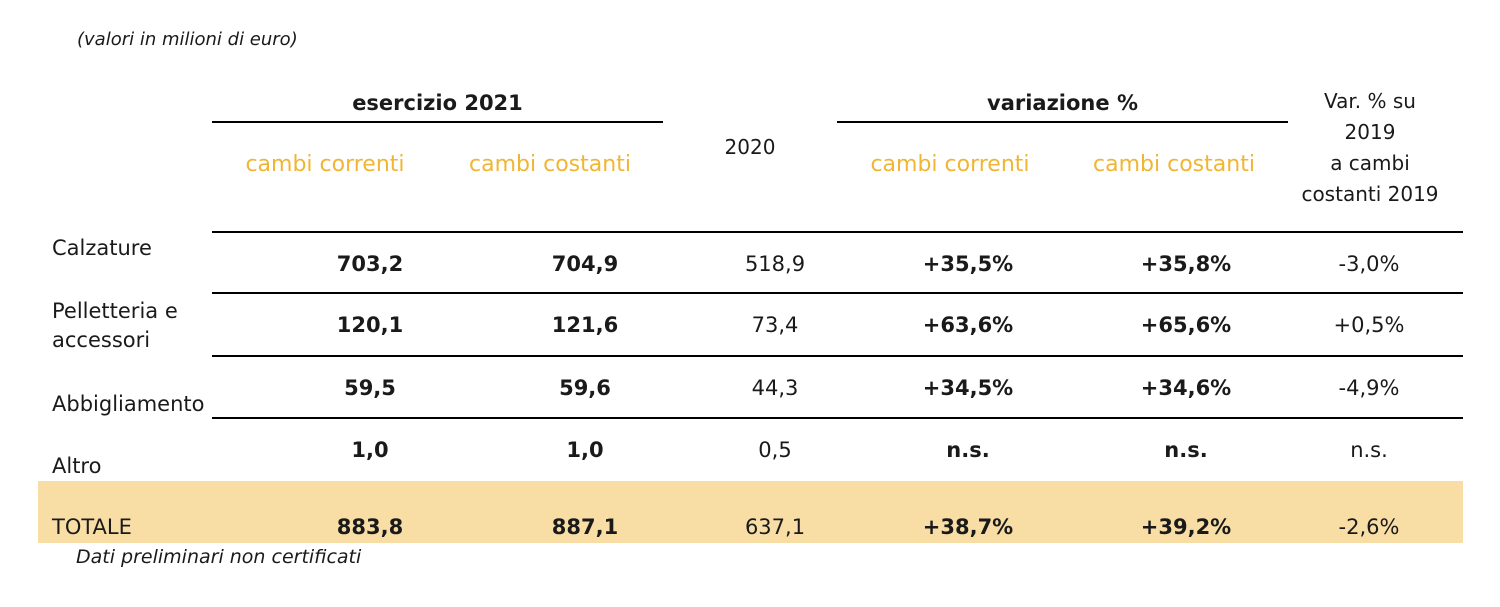  Describe the element at coordinates (77, 466) in the screenshot. I see `row-label-altro: Altro` at that location.